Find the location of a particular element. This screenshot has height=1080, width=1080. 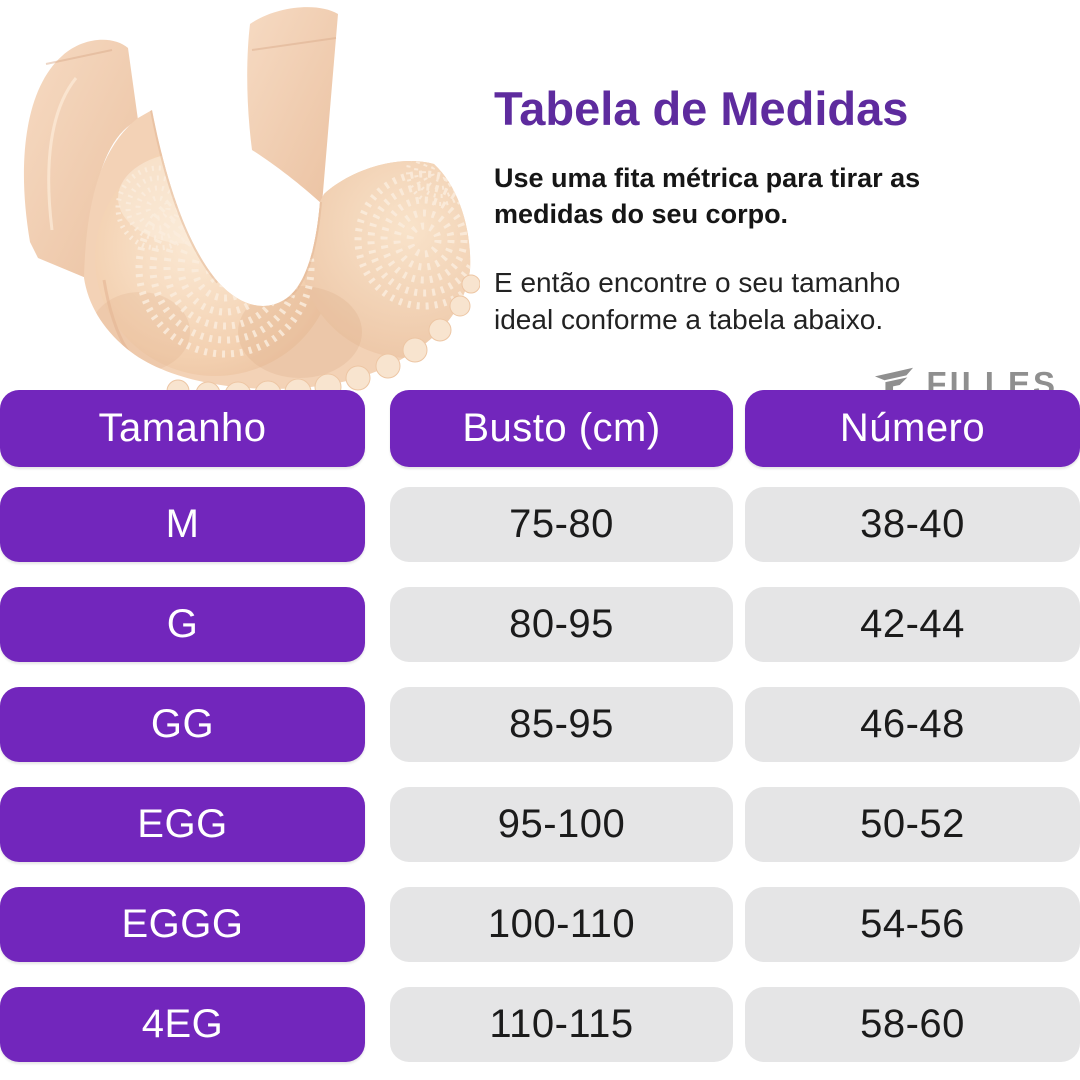

bust-cell: 100-110 is located at coordinates (561, 924).